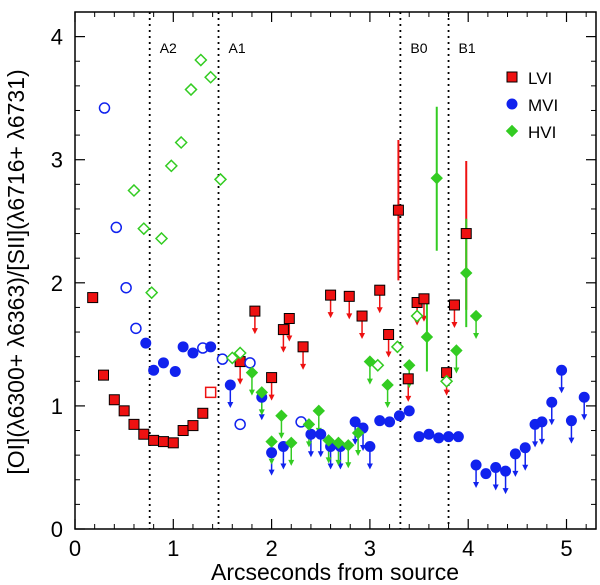  I want to click on region-label-b1: B1, so click(467, 48).